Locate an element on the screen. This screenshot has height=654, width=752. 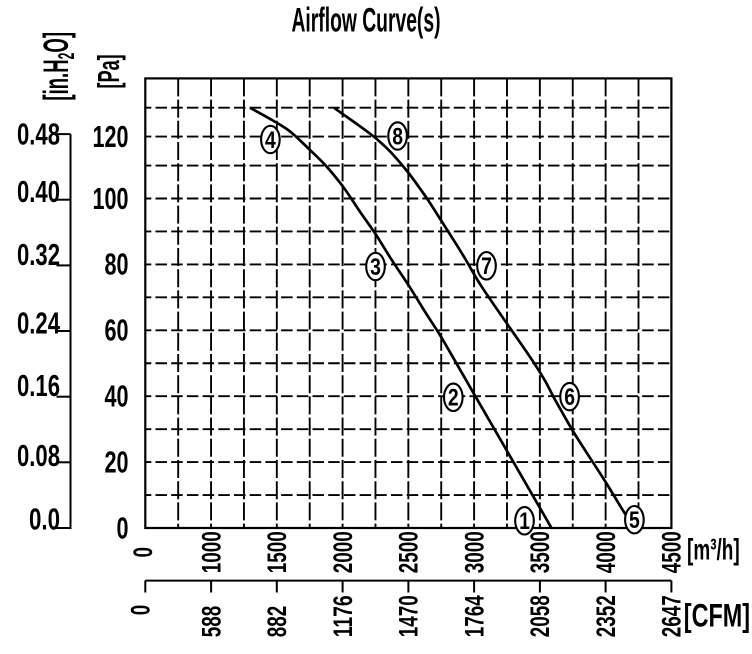
svg-text: 1 is located at coordinates (524, 521).